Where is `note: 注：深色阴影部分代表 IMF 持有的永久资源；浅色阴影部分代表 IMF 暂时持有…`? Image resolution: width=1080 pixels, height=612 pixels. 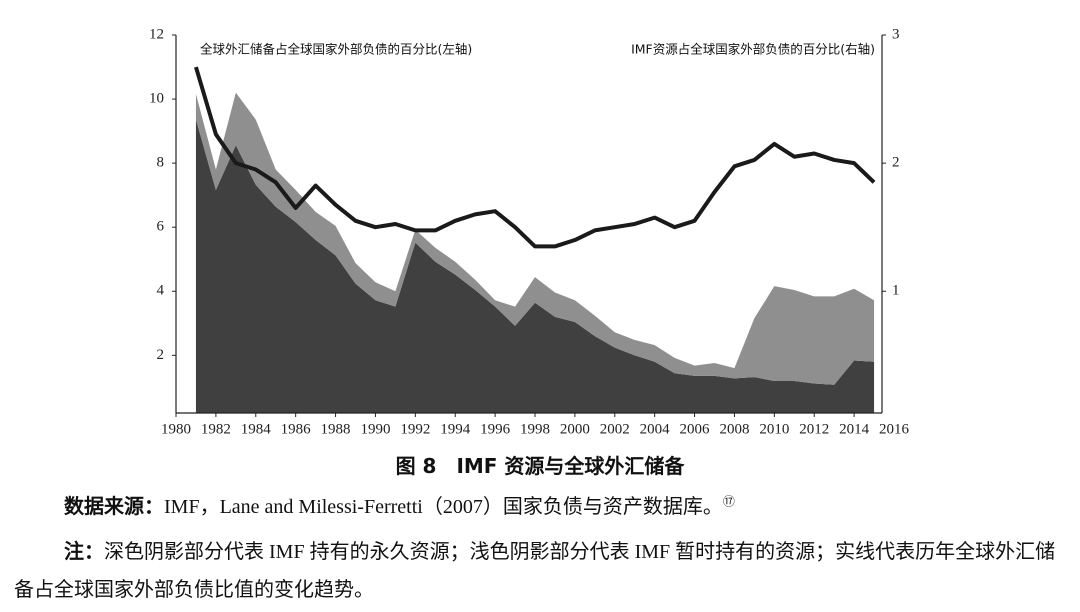
note: 注：深色阴影部分代表 IMF 持有的永久资源；浅色阴影部分代表 IMF 暂时持有… is located at coordinates (539, 570).